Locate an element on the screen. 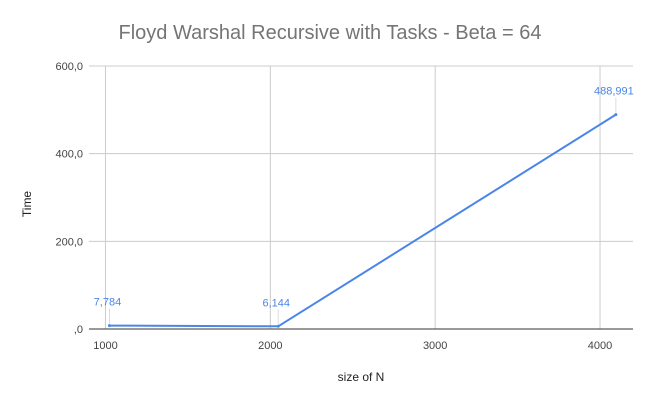 The width and height of the screenshot is (654, 404). x-tick-label: 4000 is located at coordinates (600, 346).